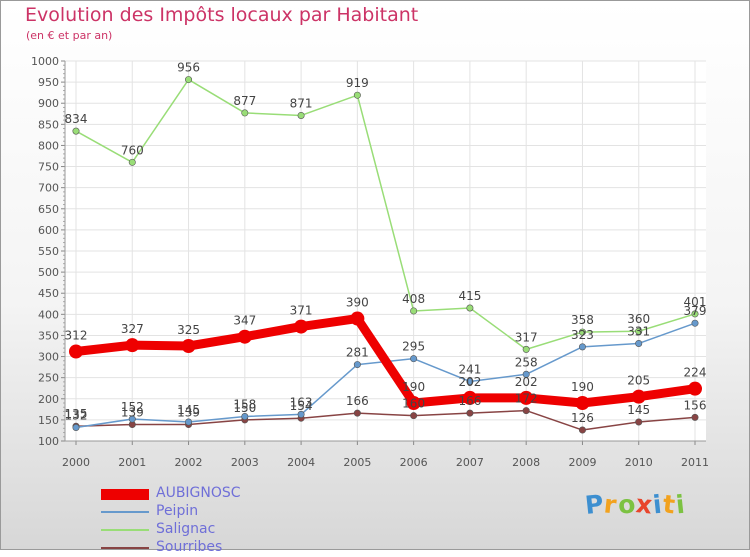 The width and height of the screenshot is (750, 557). Describe the element at coordinates (582, 320) in the screenshot. I see `data-label-salignac: 358` at that location.